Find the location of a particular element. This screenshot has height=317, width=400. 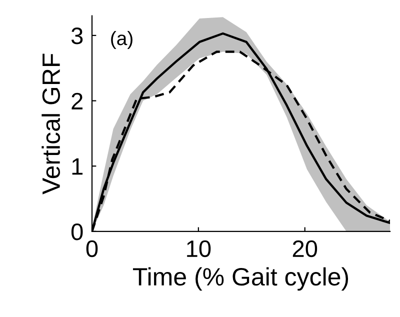

y-tick-label: 2 is located at coordinates (77, 101).